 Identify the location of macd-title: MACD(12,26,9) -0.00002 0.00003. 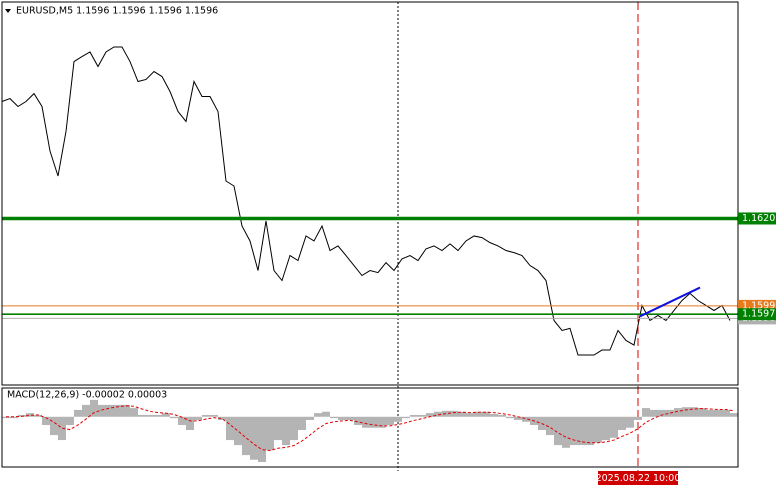
(87, 395).